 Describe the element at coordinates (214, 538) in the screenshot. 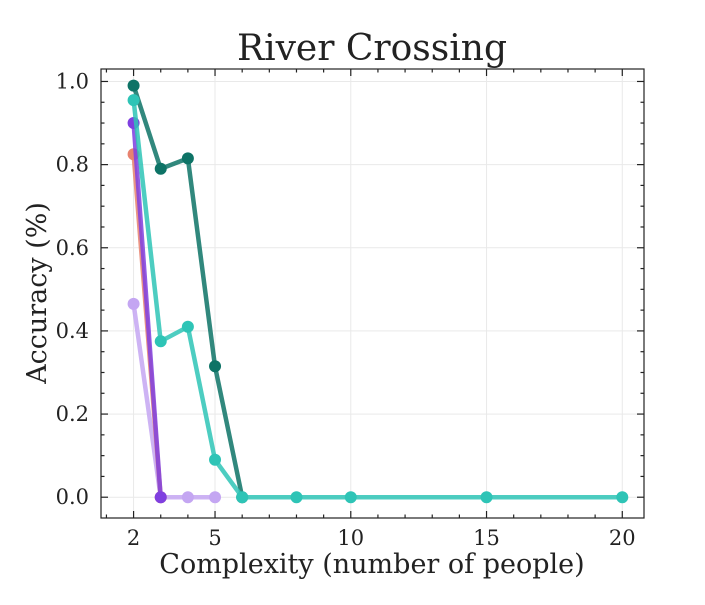

I see `x-tick-label-1: 5` at that location.